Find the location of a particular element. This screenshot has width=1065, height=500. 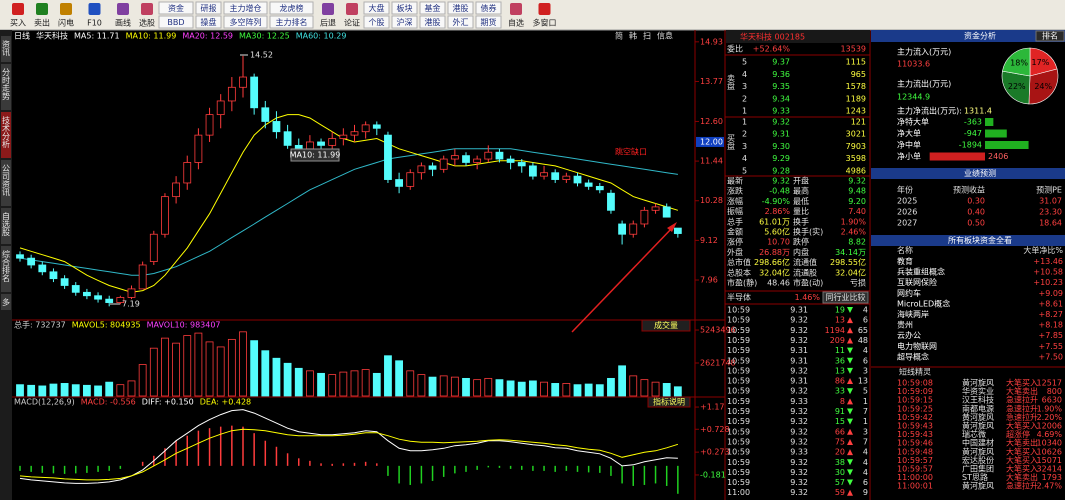

toolbar-label: 自选 is located at coordinates (516, 23).